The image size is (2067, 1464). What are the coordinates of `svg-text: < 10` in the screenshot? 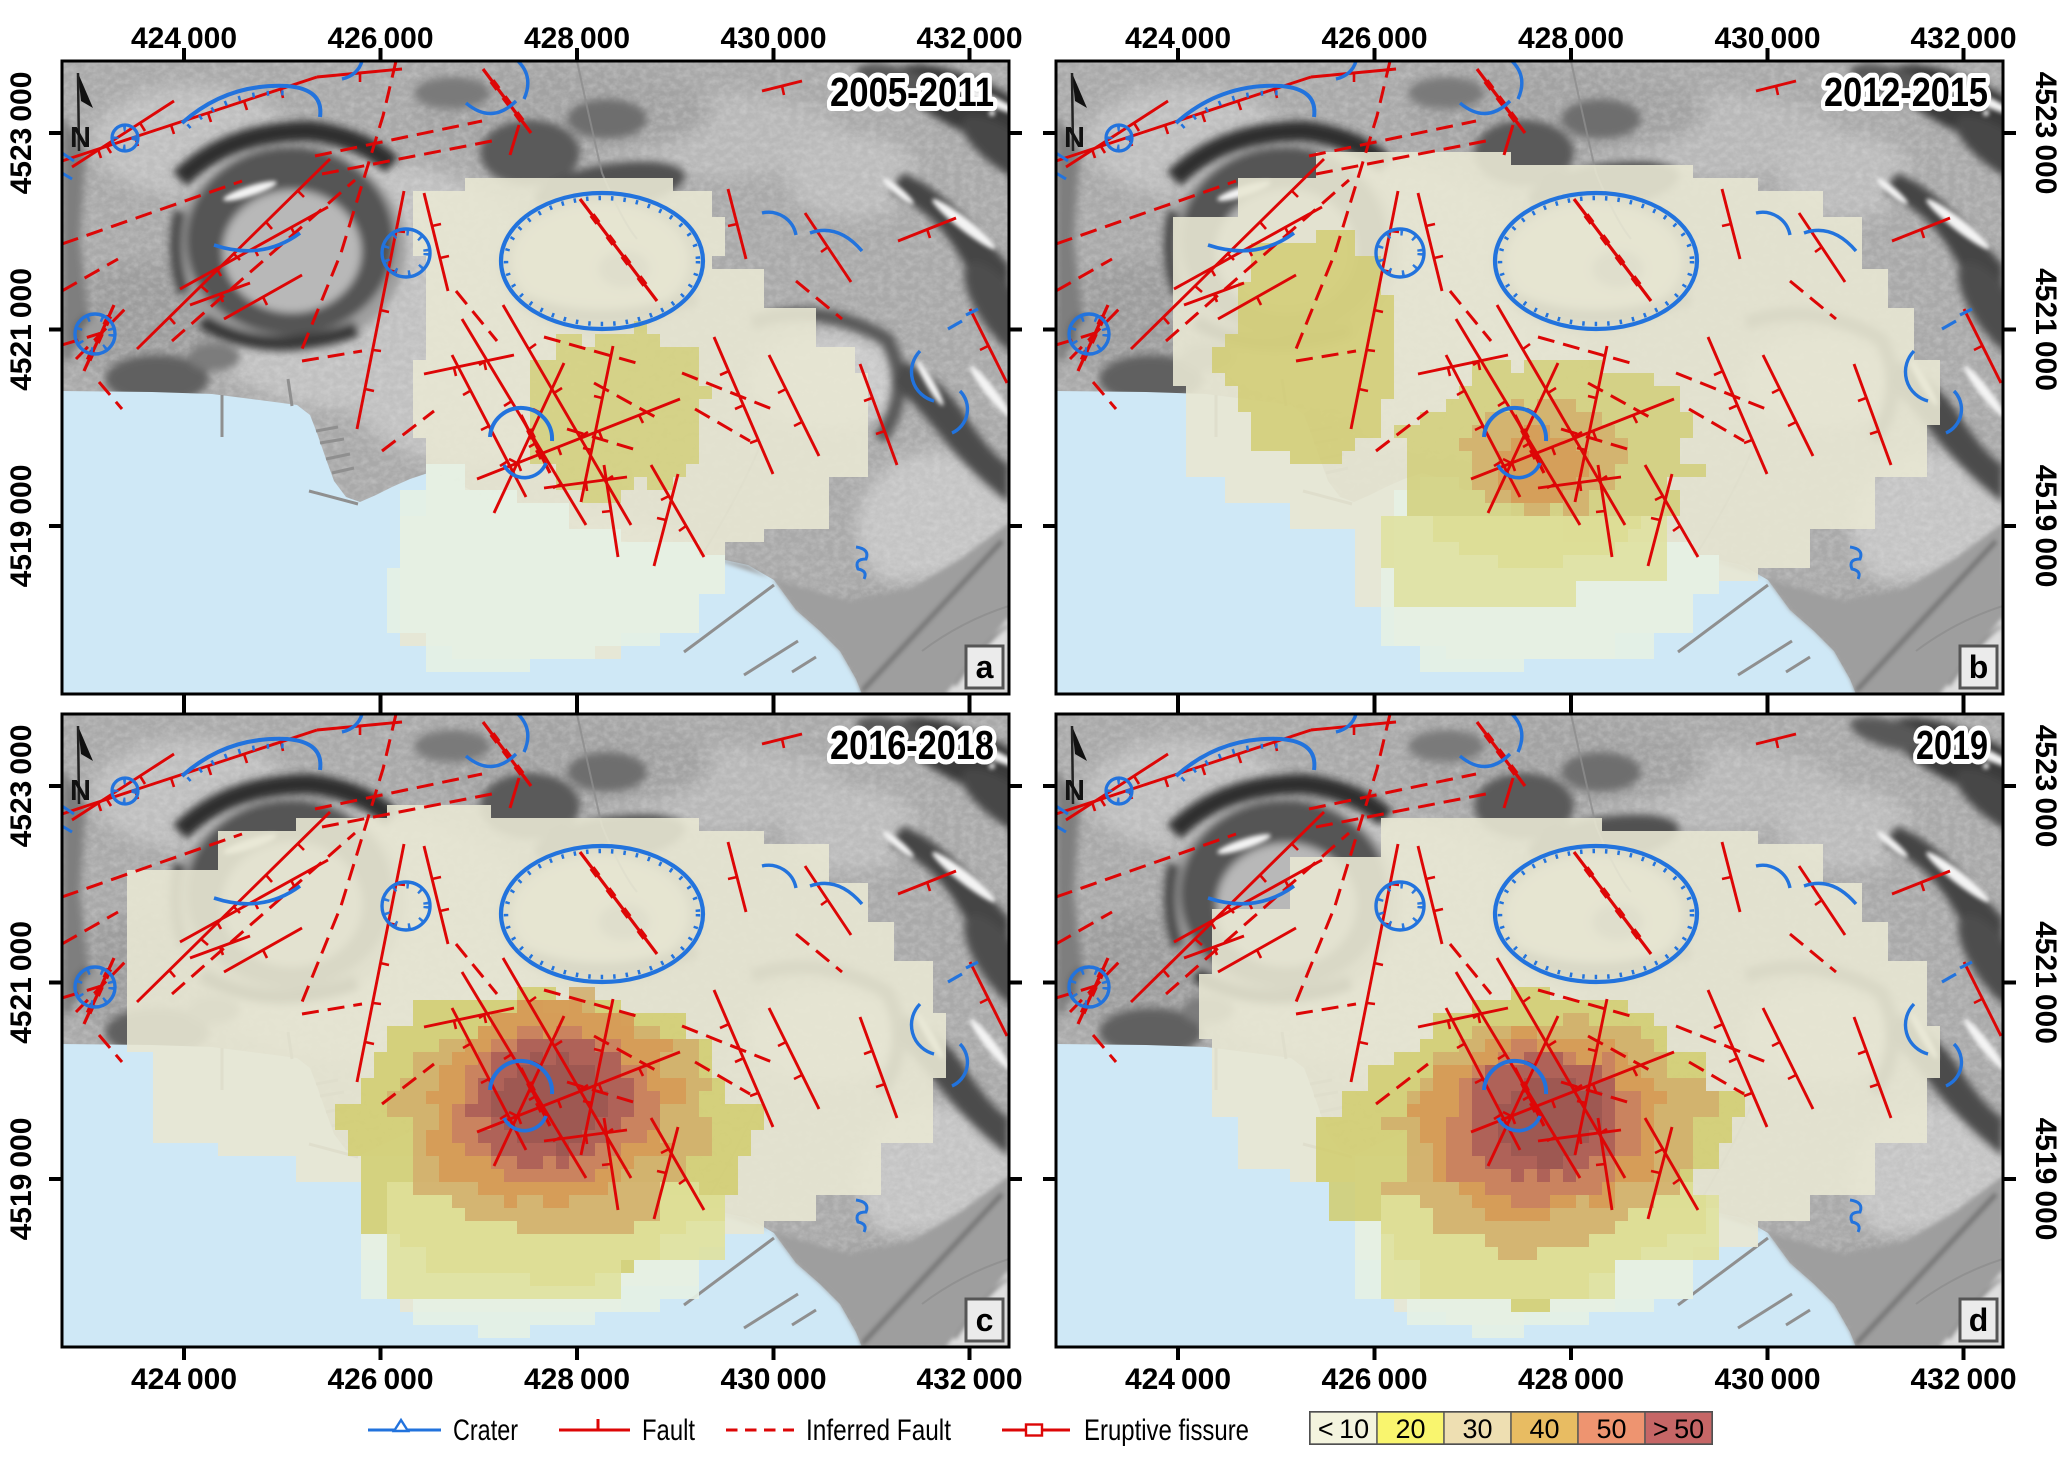 It's located at (1343, 1429).